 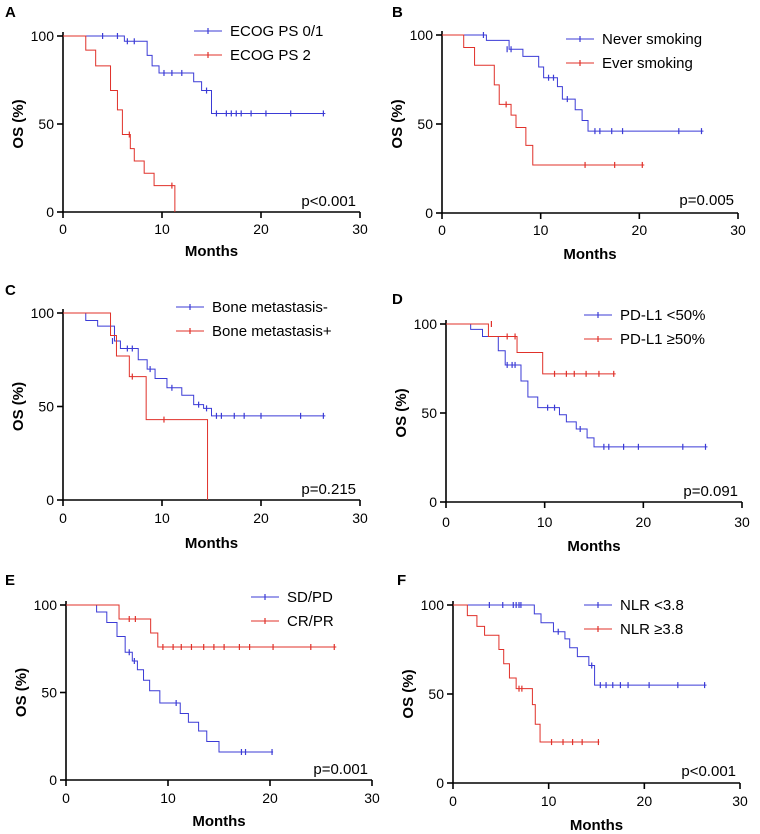 I want to click on panel-letter: F, so click(x=401, y=580).